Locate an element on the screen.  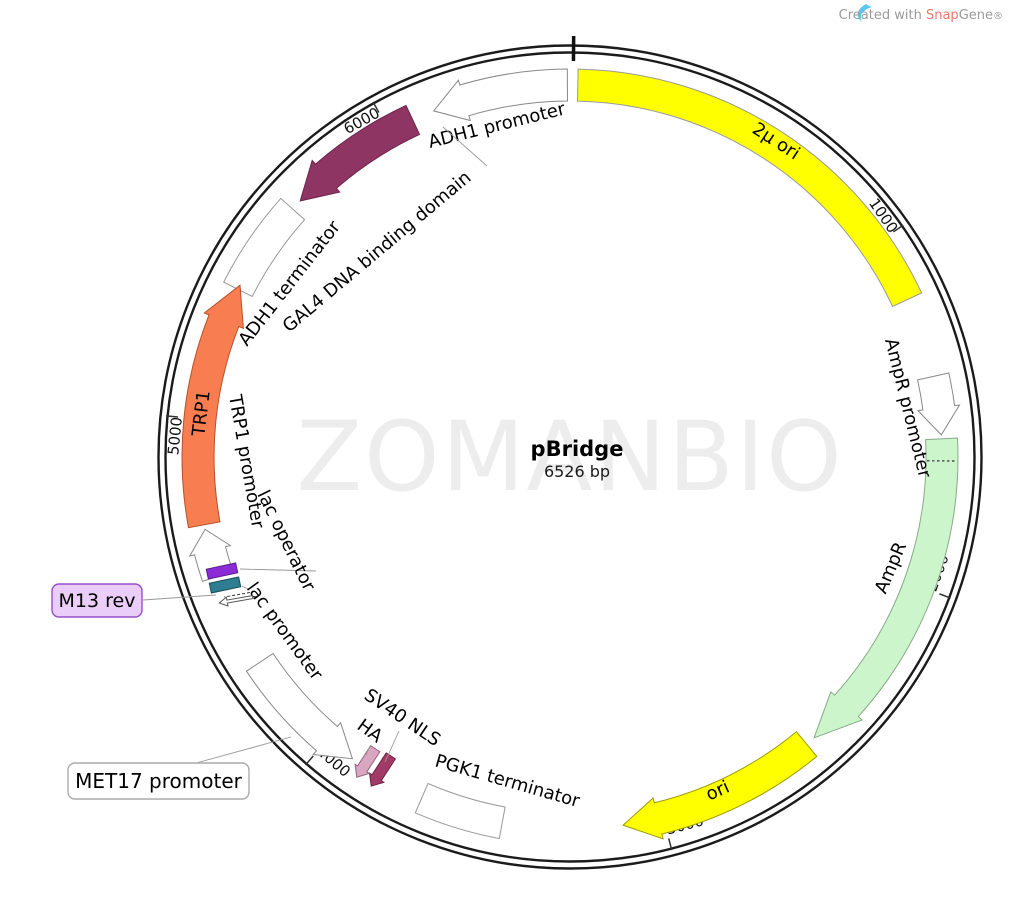
feature-sv40-nls is located at coordinates (381, 770).